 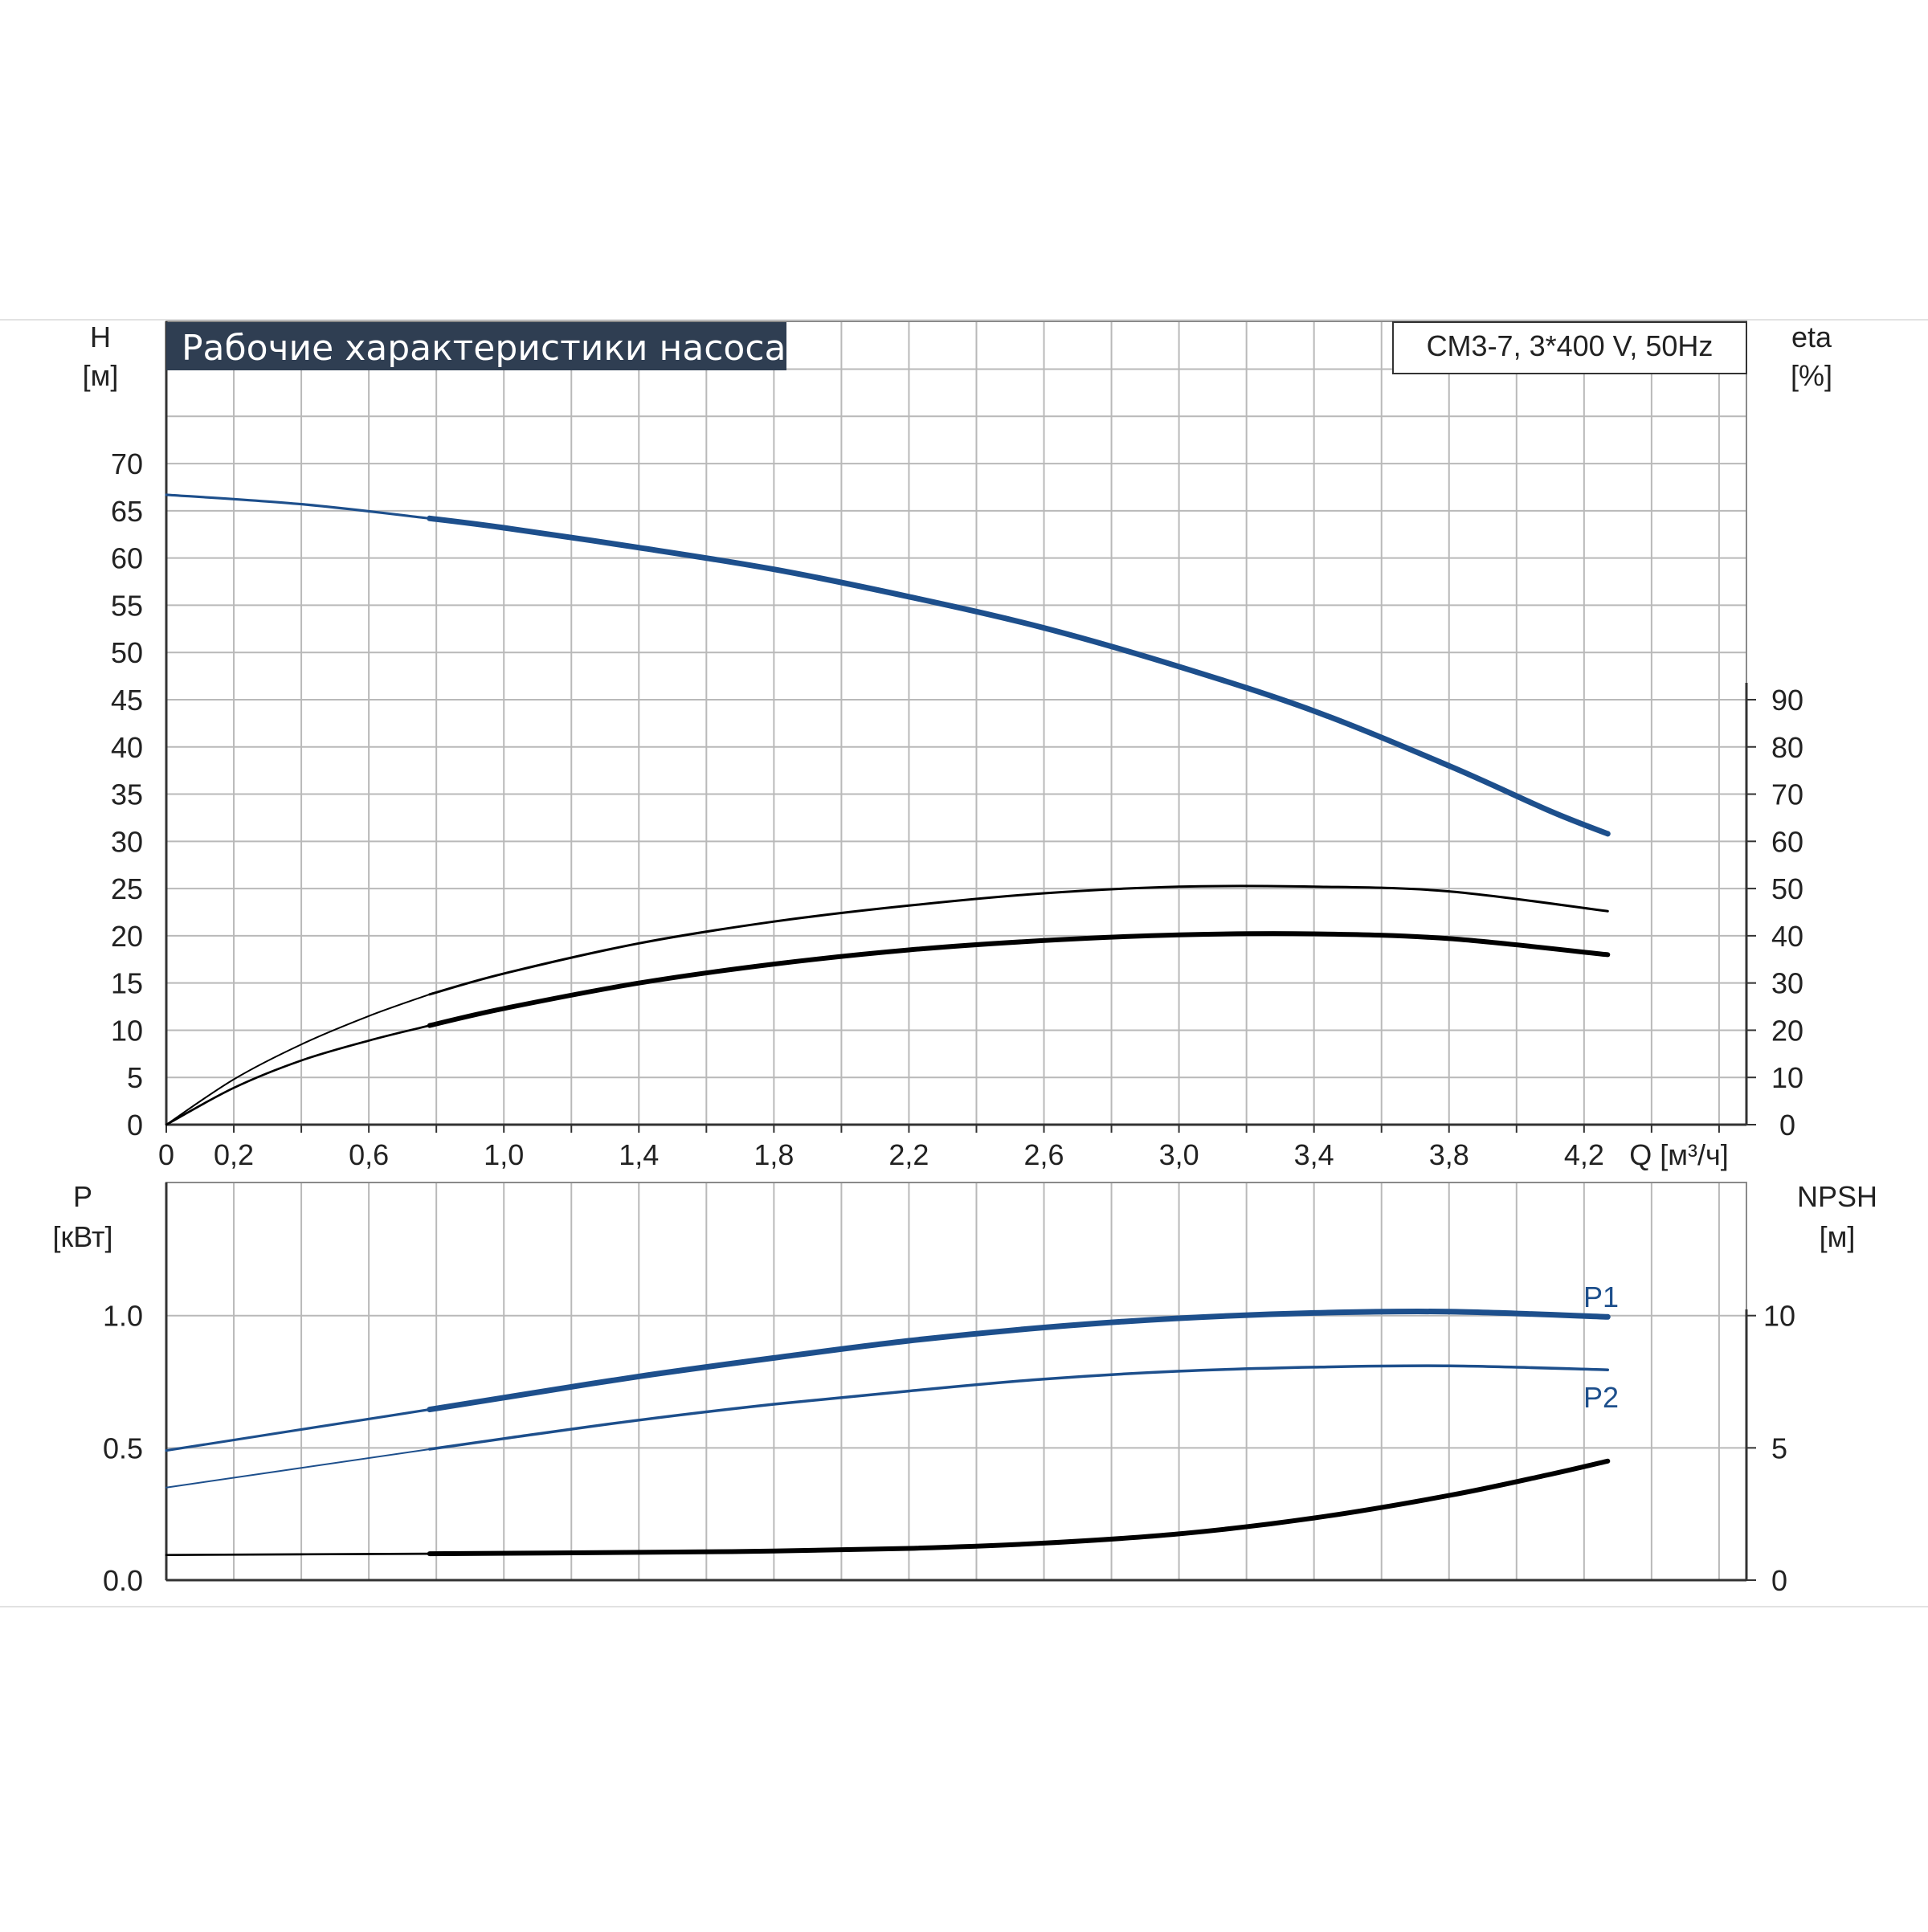 What do you see at coordinates (1779, 1316) in the screenshot?
I see `npsh-tick-label: 10` at bounding box center [1779, 1316].